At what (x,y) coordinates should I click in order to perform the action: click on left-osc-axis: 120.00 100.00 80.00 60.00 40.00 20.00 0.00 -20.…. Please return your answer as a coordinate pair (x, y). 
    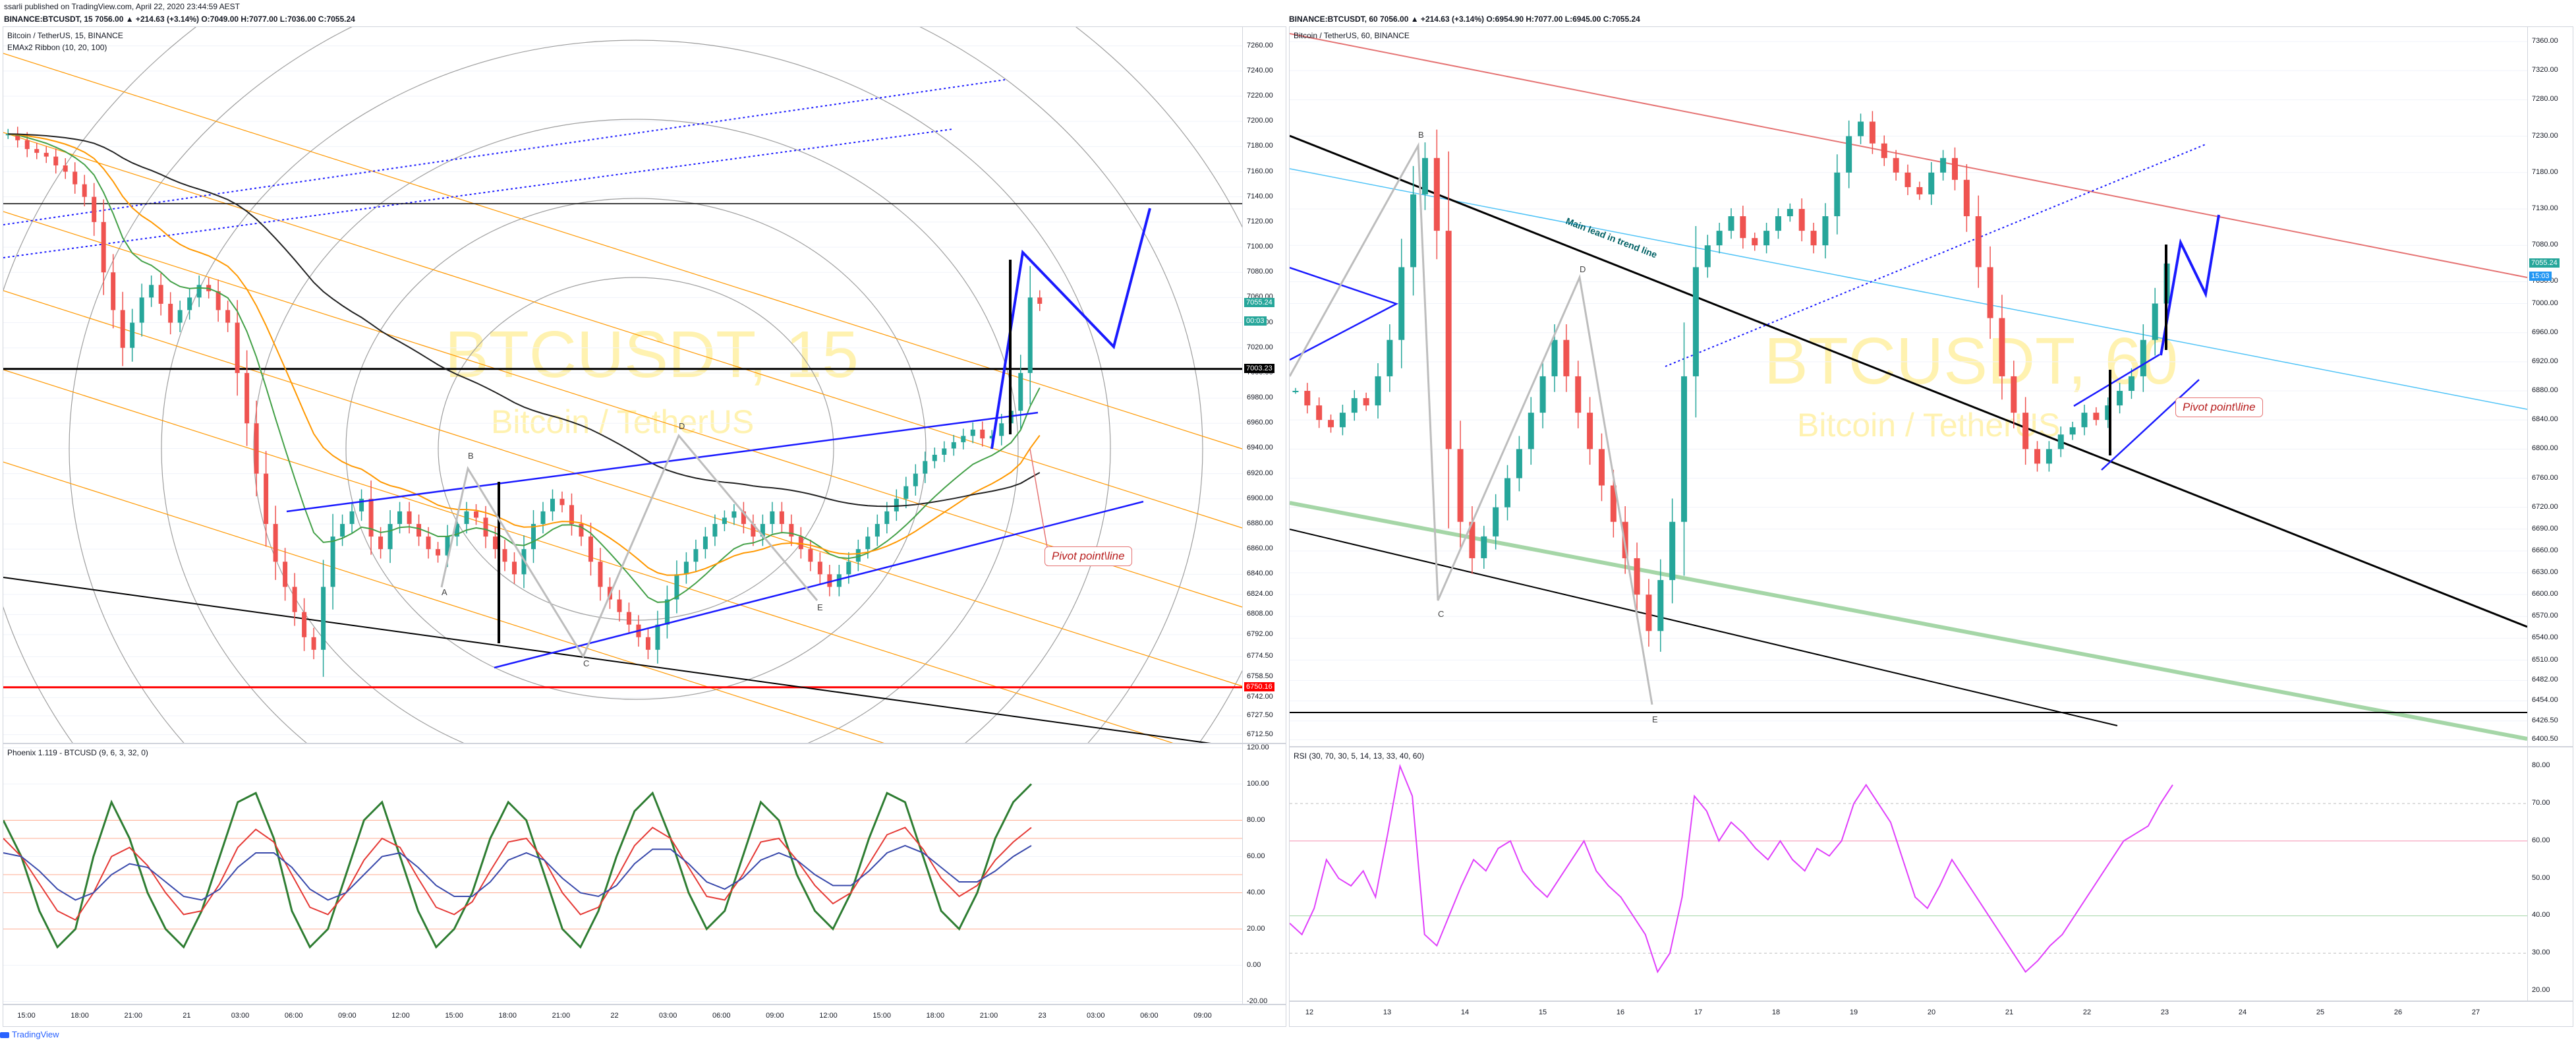
    Looking at the image, I should click on (1264, 874).